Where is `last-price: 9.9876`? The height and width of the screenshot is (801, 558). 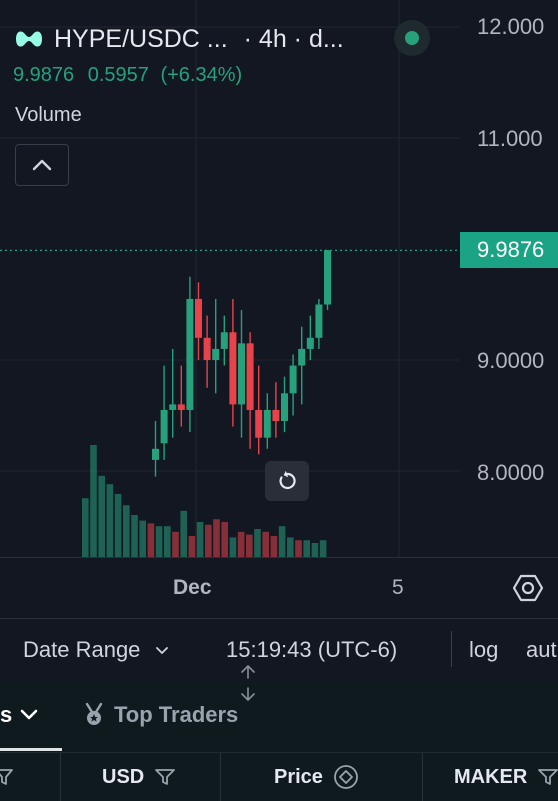
last-price: 9.9876 is located at coordinates (44, 75).